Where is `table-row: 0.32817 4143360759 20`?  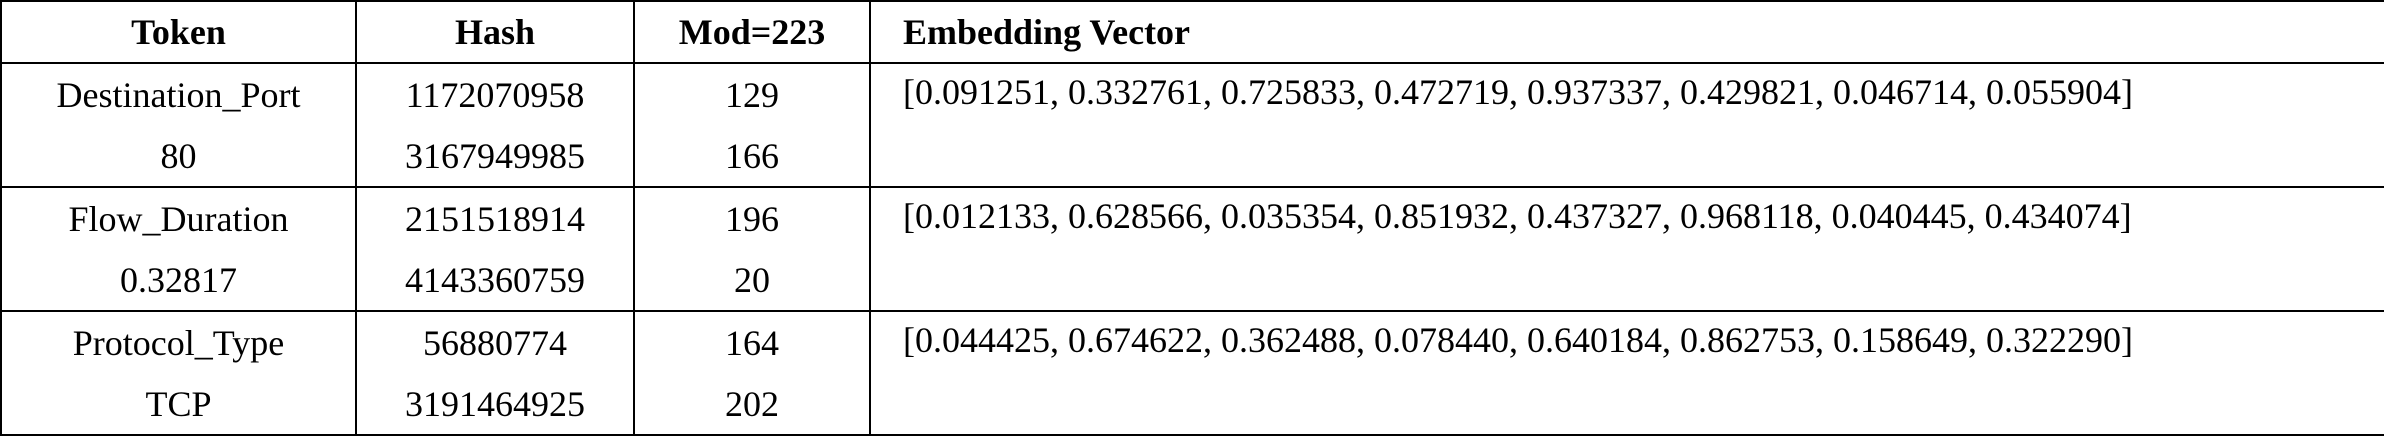
table-row: 0.32817 4143360759 20 is located at coordinates (1192, 280).